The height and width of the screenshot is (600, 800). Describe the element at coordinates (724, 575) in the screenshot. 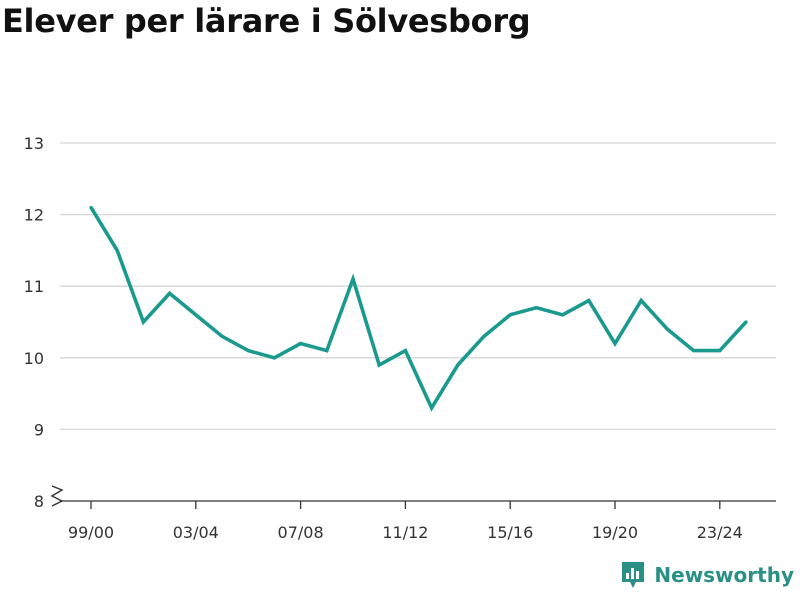

I see `brand-name: Newsworthy` at that location.